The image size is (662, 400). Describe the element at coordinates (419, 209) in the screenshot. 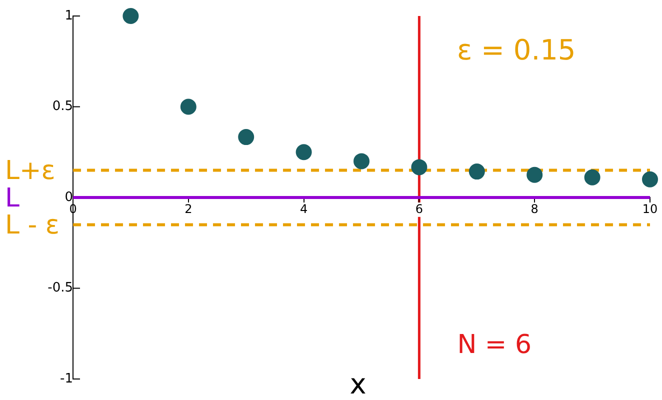

I see `x-tick-label: 6` at that location.